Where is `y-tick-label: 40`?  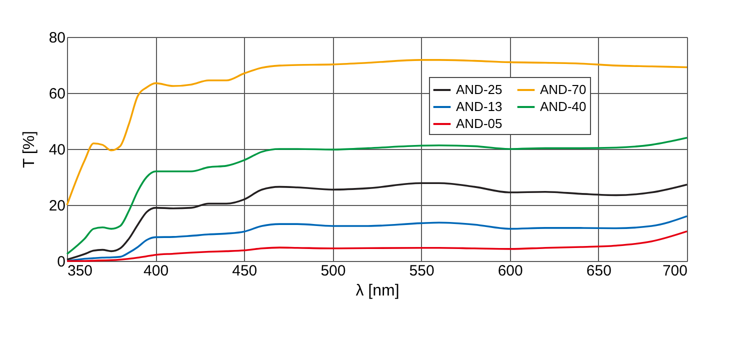 y-tick-label: 40 is located at coordinates (57, 150).